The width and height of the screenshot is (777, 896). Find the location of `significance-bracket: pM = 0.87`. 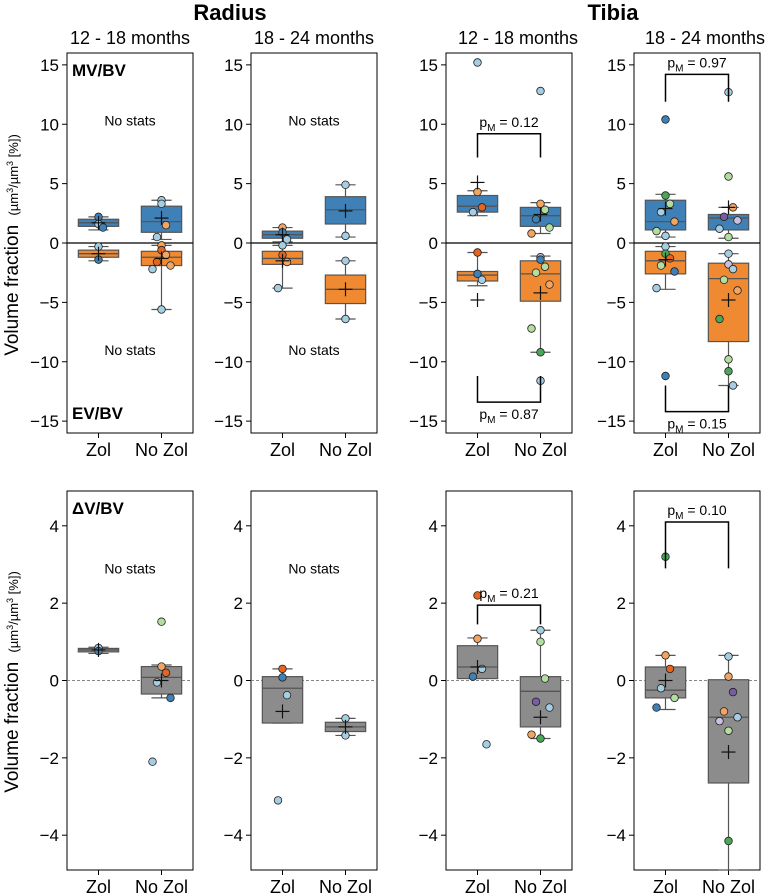

significance-bracket: pM = 0.87 is located at coordinates (509, 401).